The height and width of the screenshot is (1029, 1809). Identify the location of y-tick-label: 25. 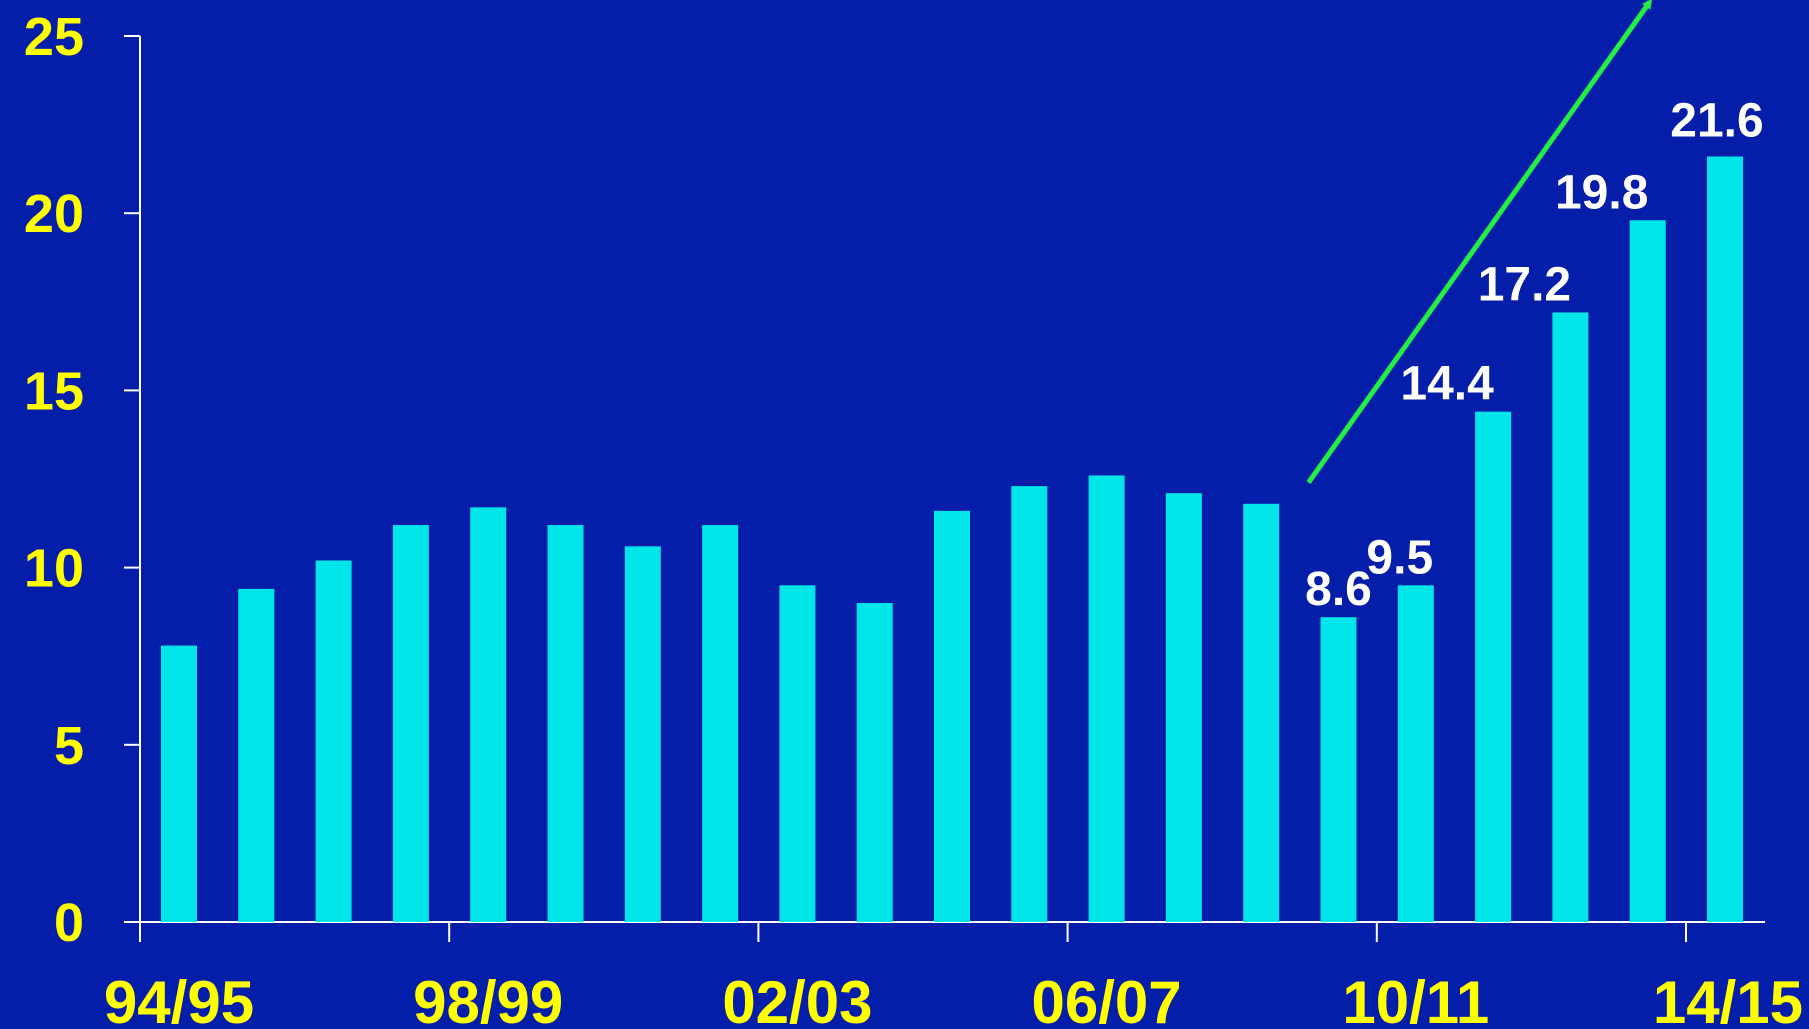
(54, 37).